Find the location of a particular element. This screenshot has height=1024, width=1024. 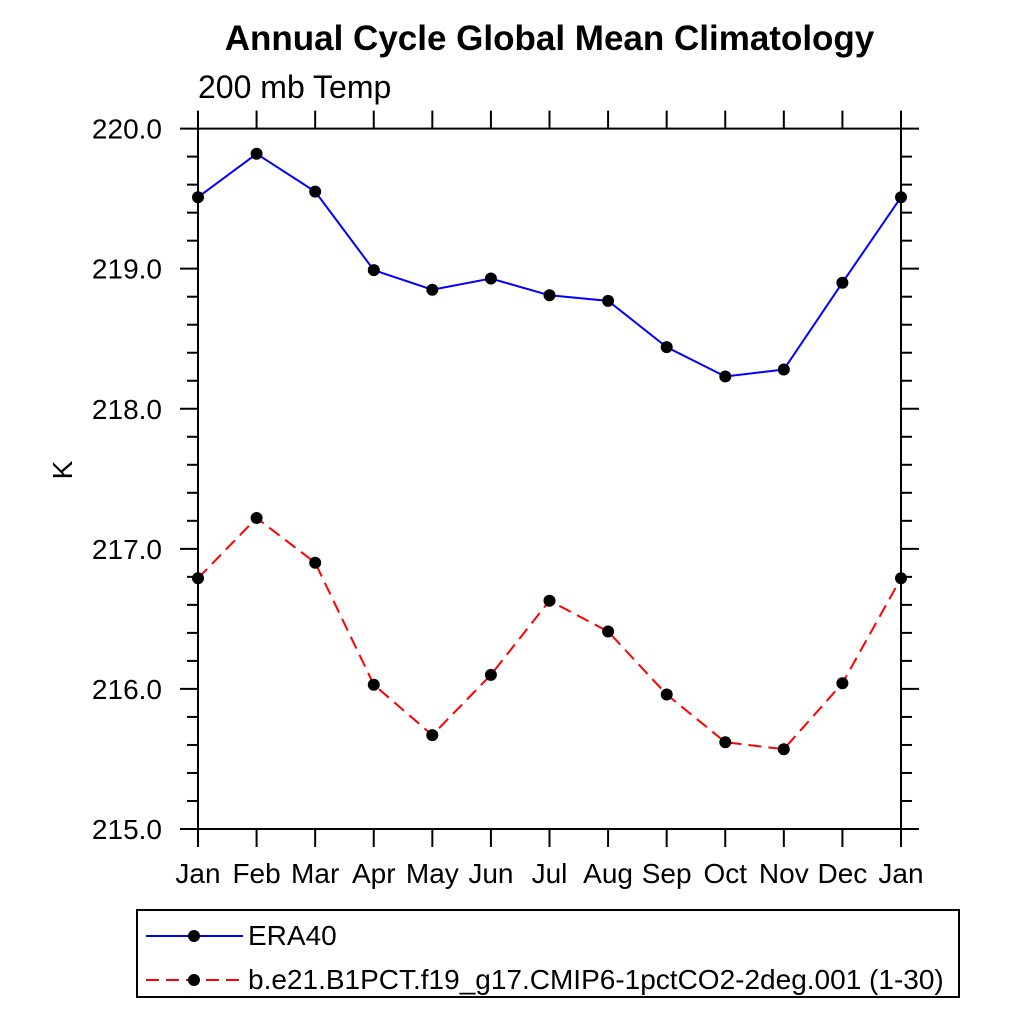

legend-entry-era40: ERA40 is located at coordinates (239, 936).